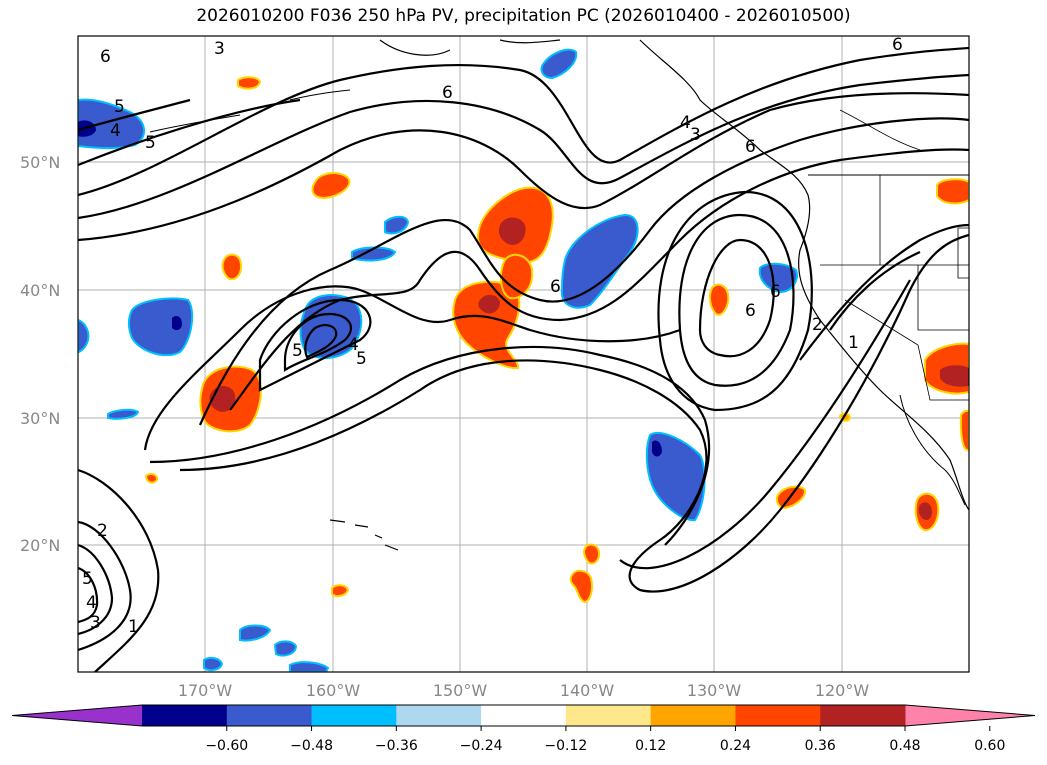 Image resolution: width=1047 pixels, height=765 pixels. I want to click on lat-label: 30°N, so click(40, 418).